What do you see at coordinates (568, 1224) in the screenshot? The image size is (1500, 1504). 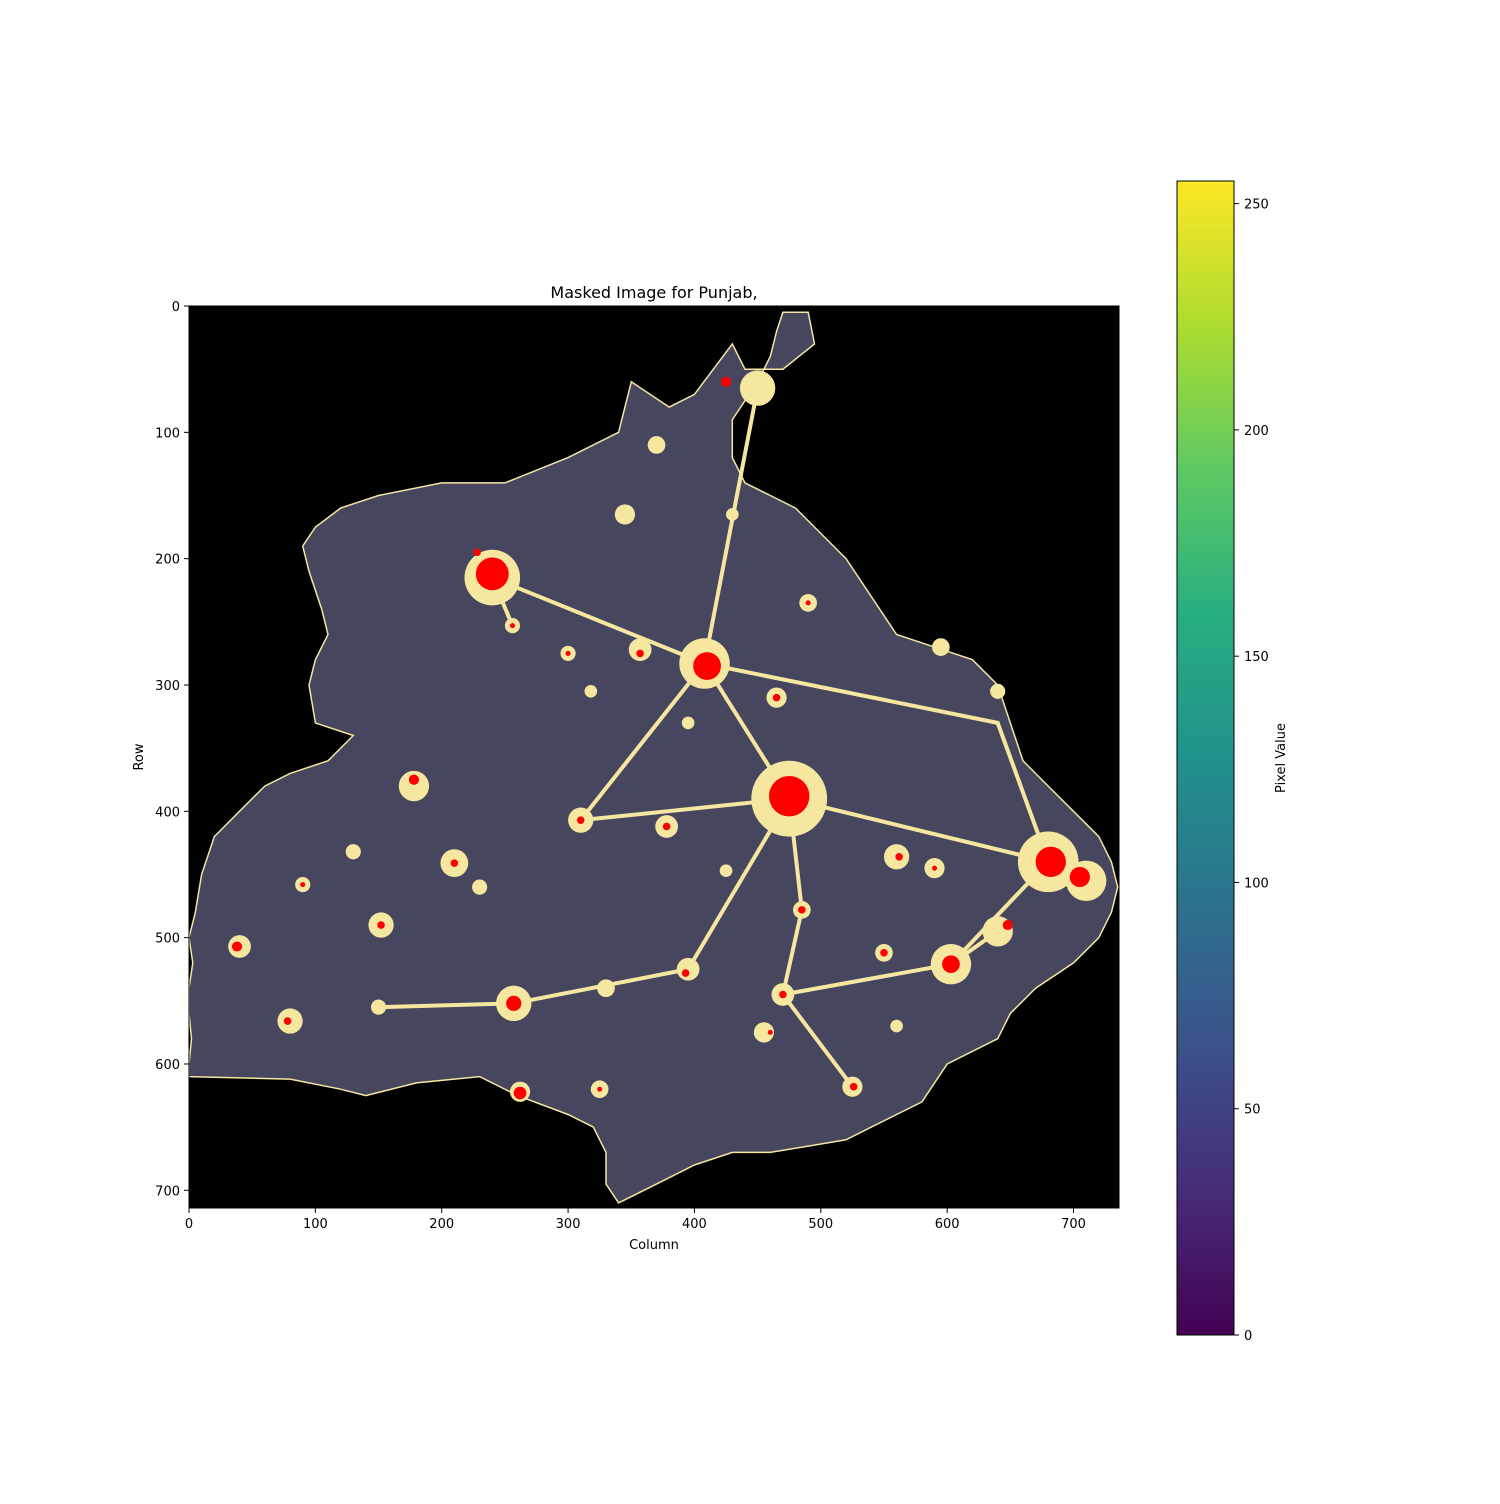 I see `x-tick-label: 300` at bounding box center [568, 1224].